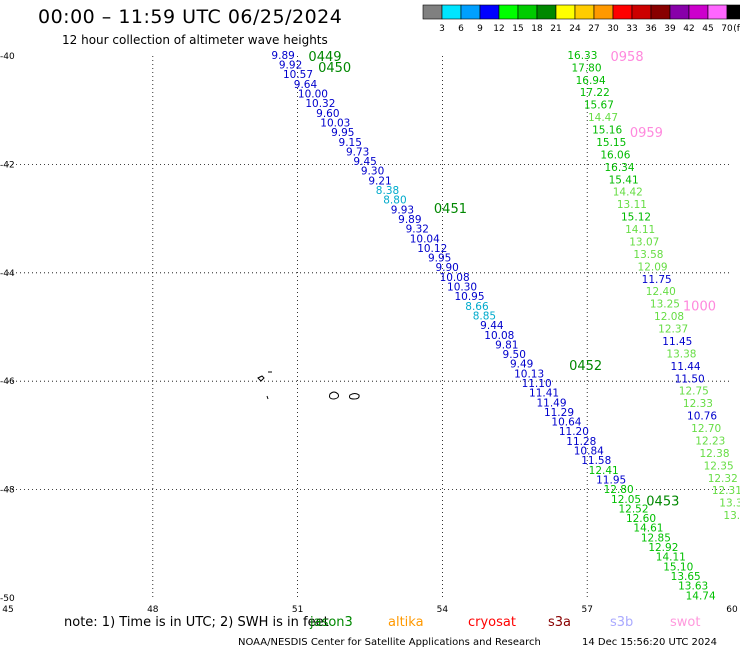  I want to click on track-value-label: 11.29, so click(559, 413).